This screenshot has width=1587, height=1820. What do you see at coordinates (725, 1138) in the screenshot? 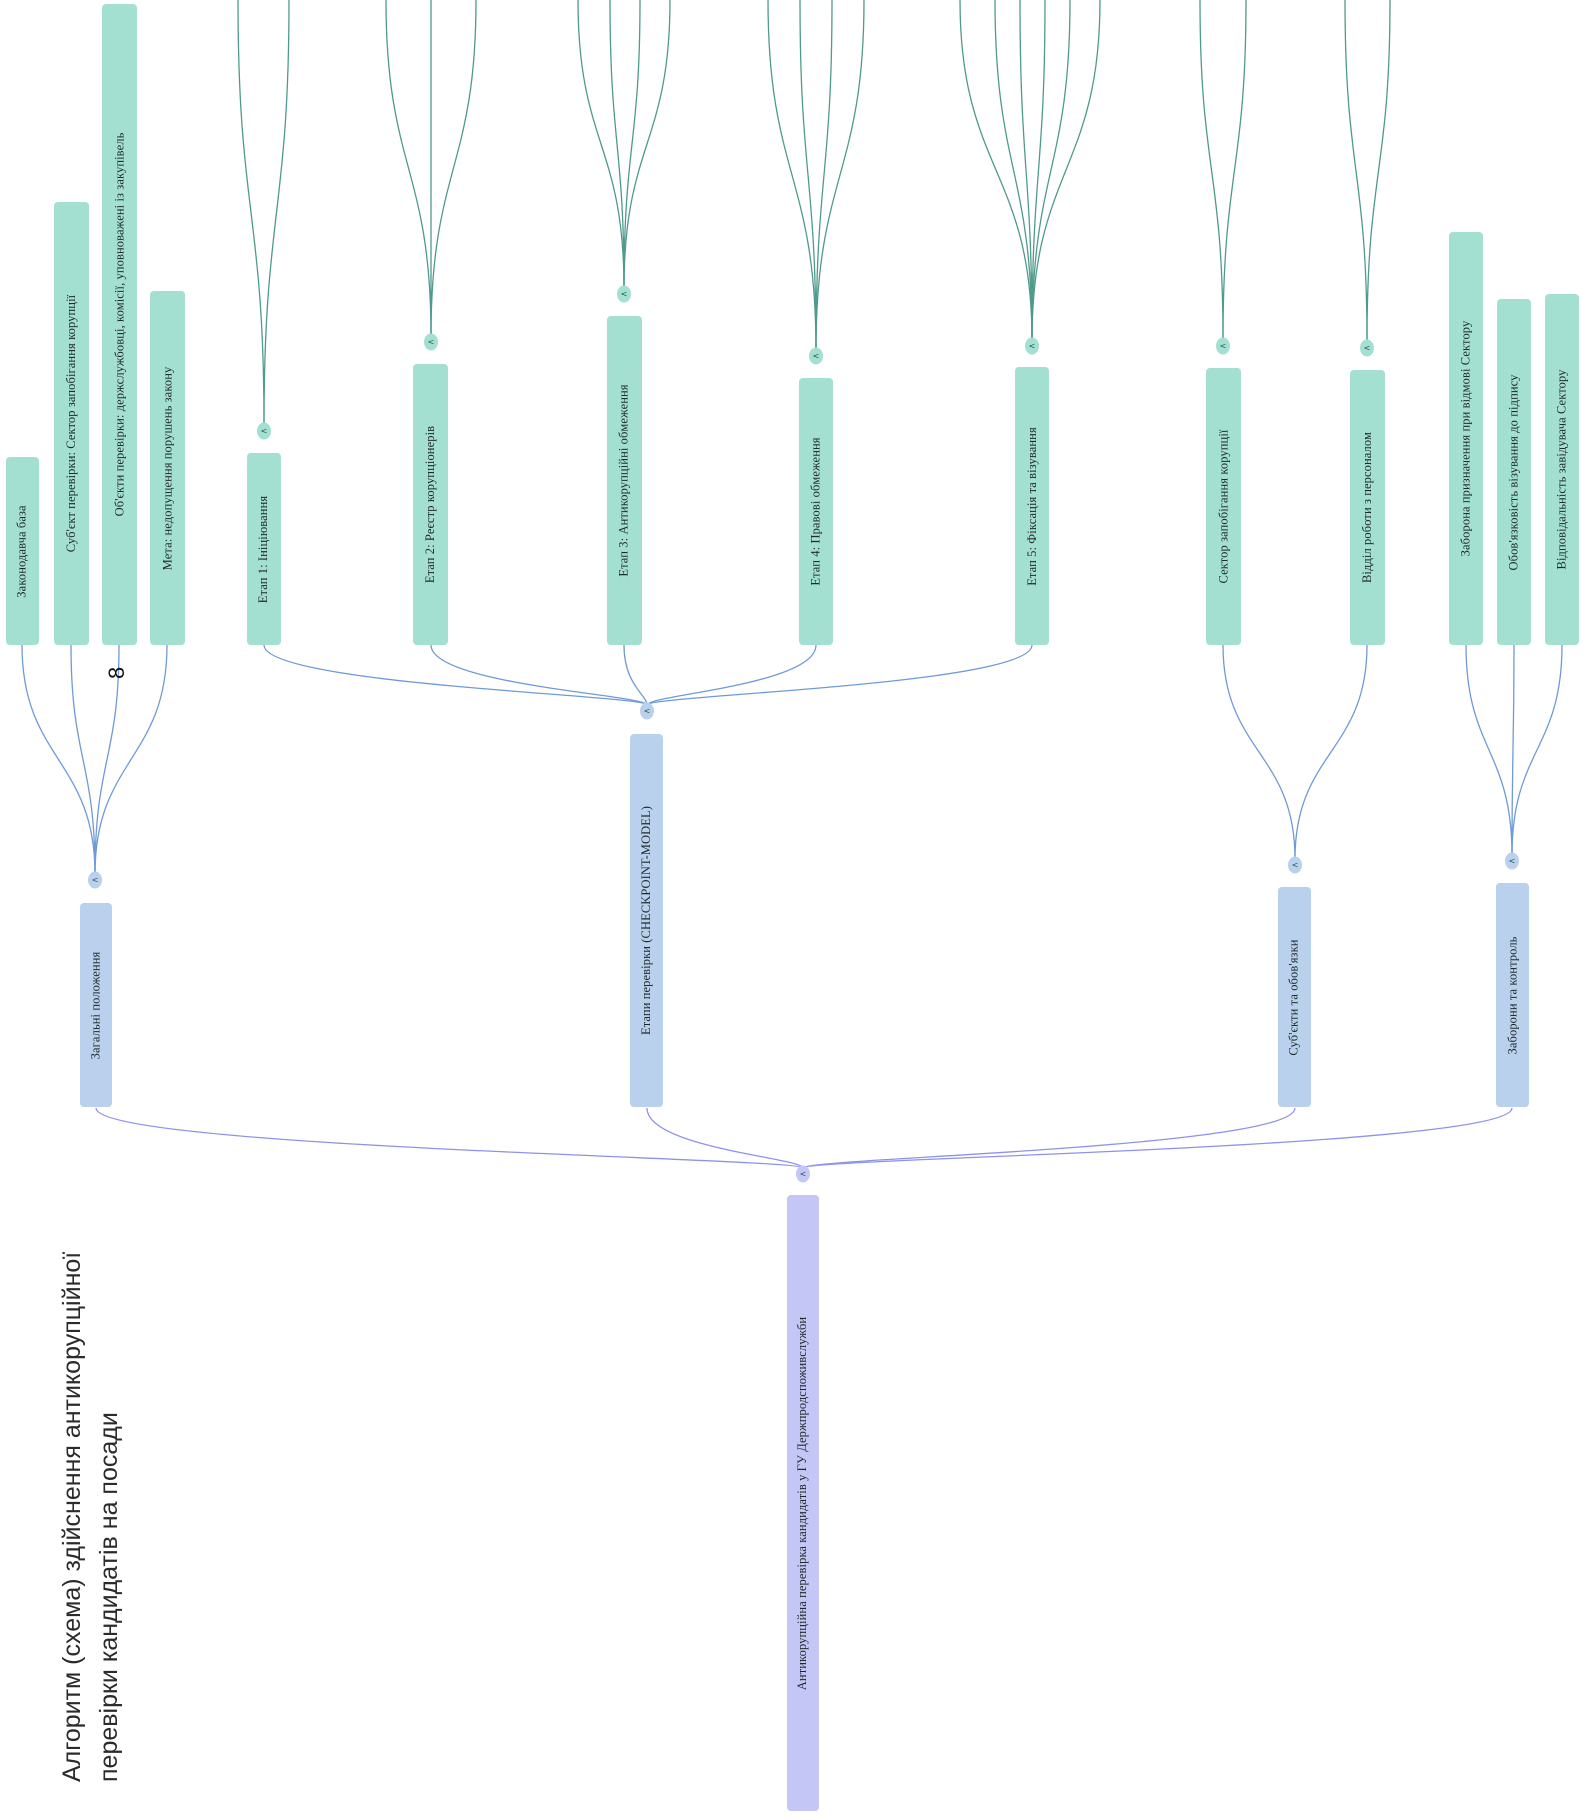
I see `link-root-stages` at bounding box center [725, 1138].